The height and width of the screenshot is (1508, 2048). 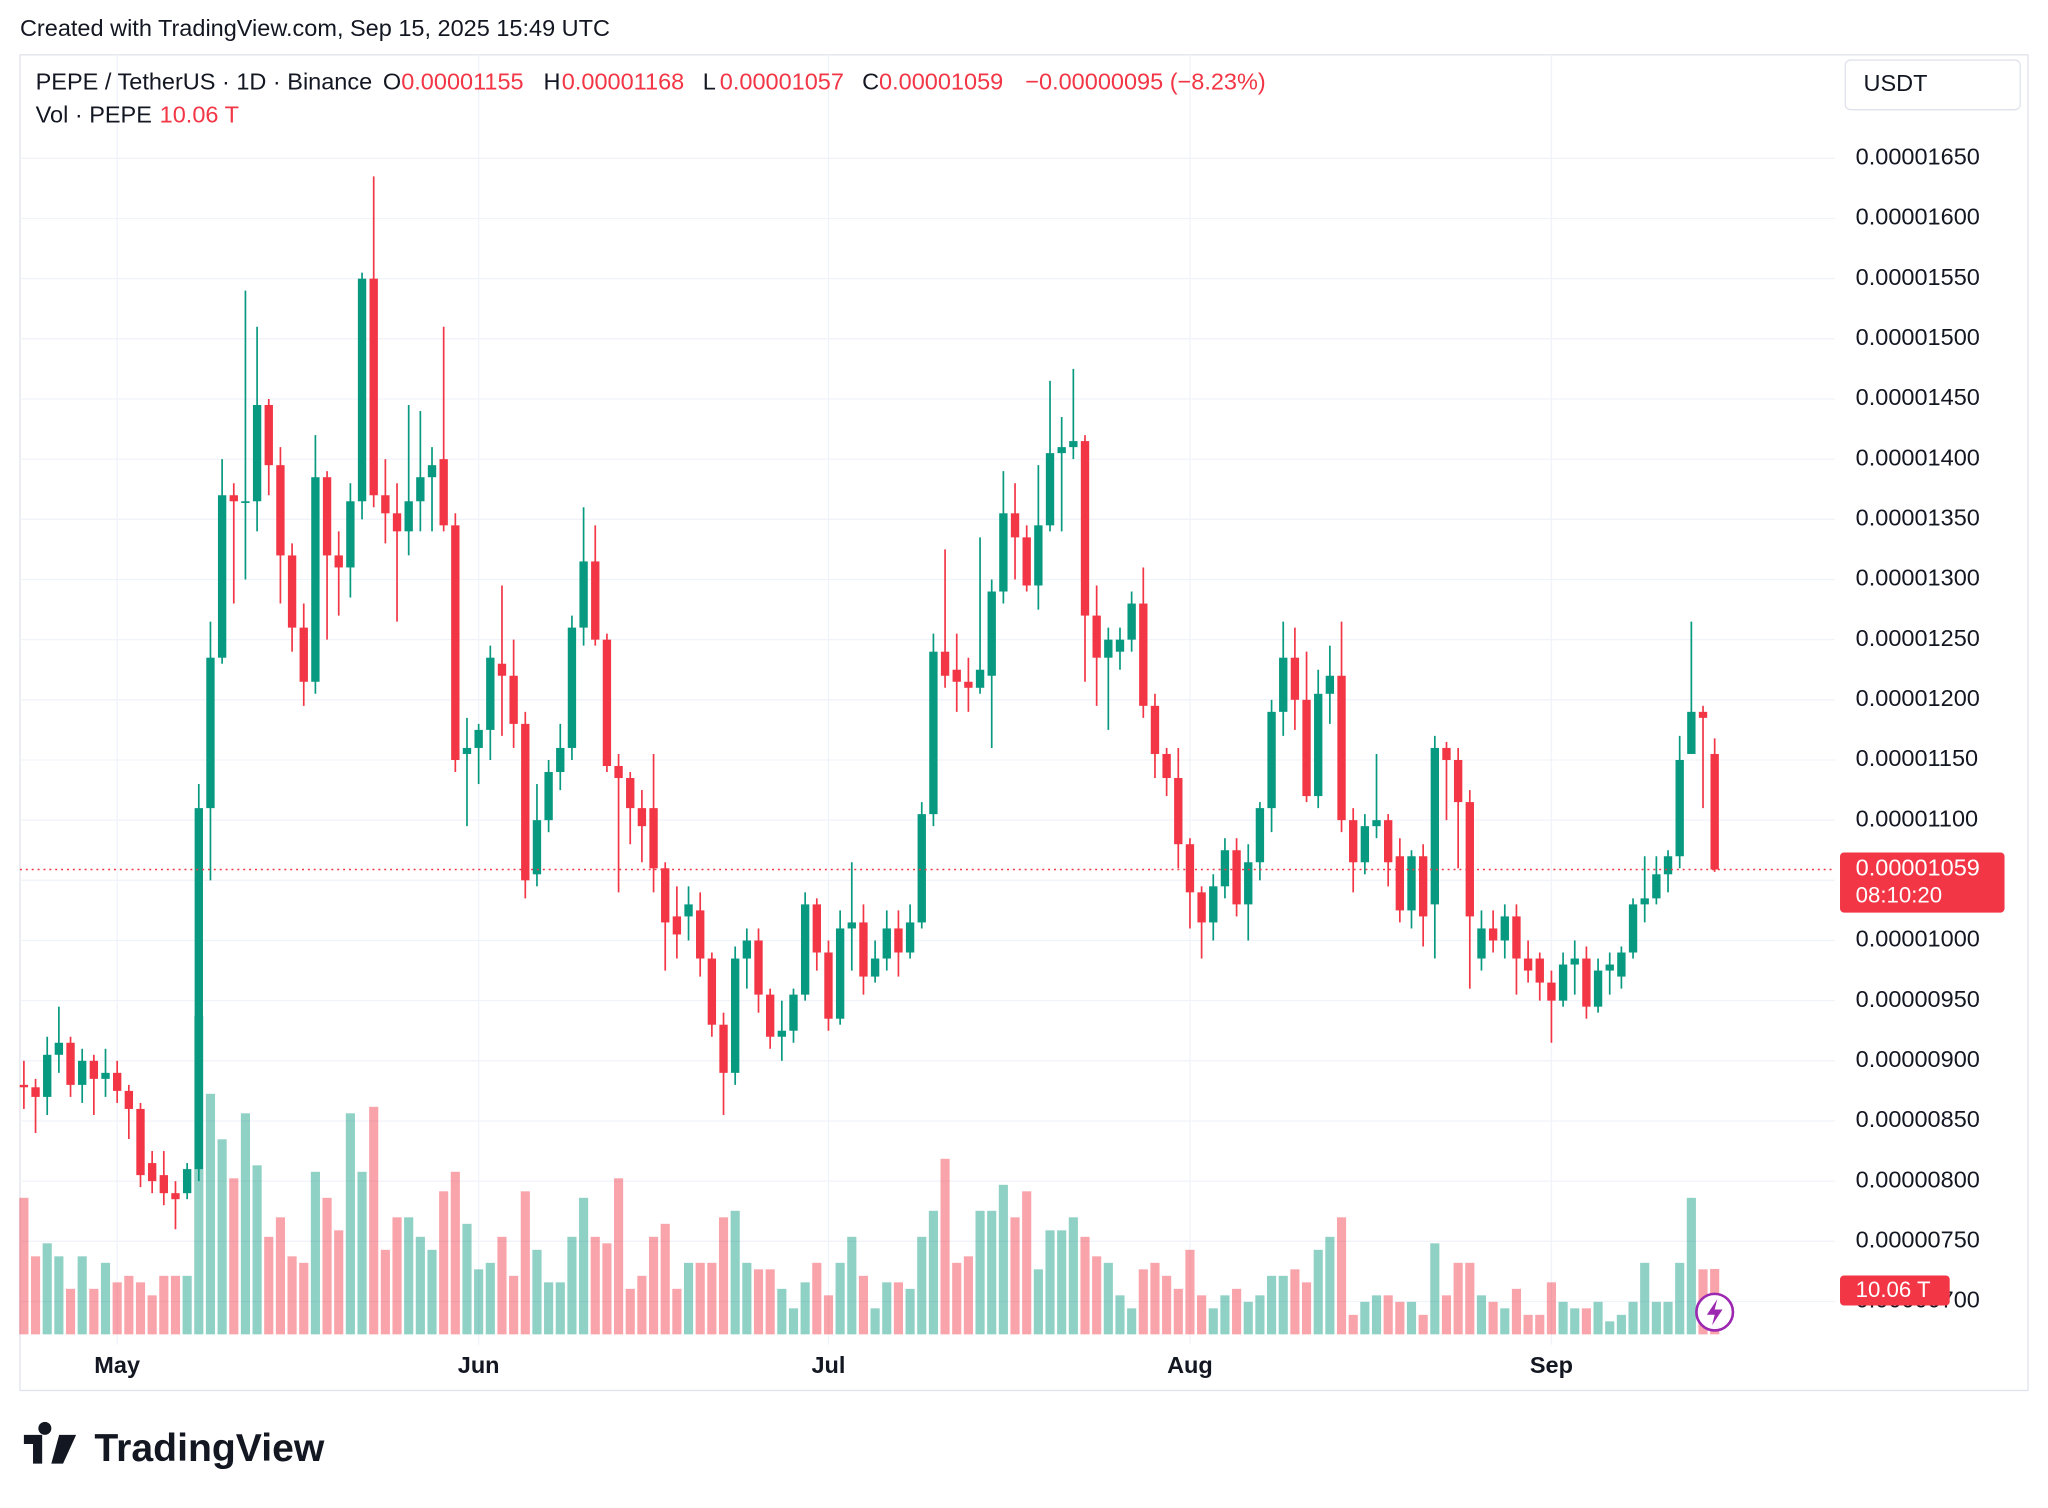 What do you see at coordinates (1145, 82) in the screenshot?
I see `change: −0.00000095 (−8.23%)` at bounding box center [1145, 82].